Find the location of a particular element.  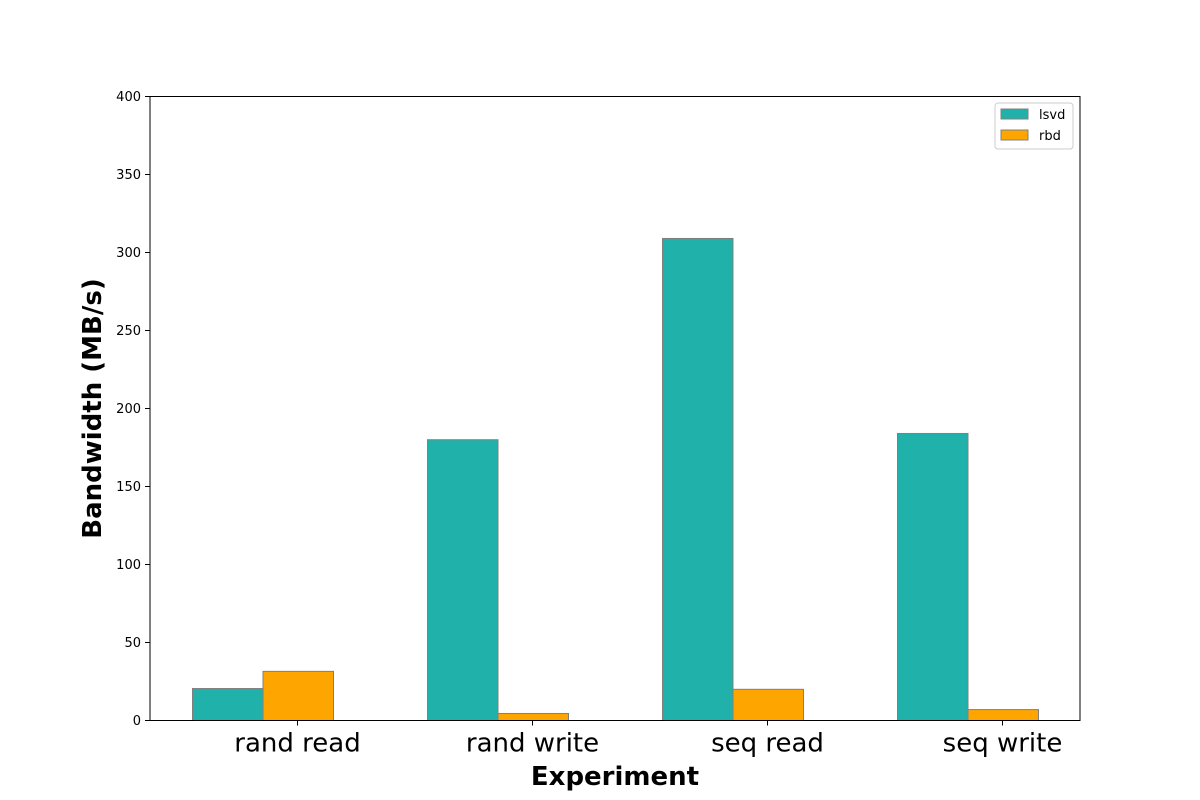

y-tick-label: 300 is located at coordinates (128, 253).